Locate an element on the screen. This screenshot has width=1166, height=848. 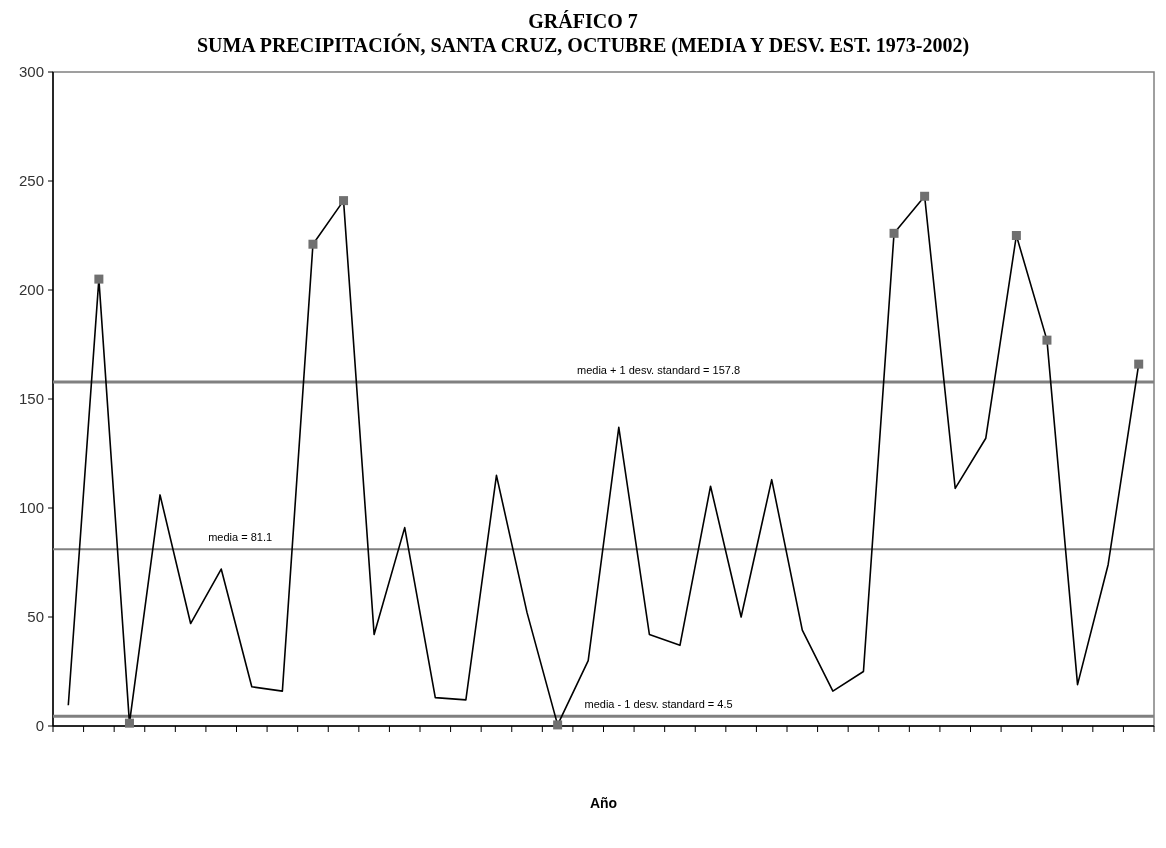
chart-subtitle: SUMA PRECIPITACIÓN, SANTA CRUZ, OCTUBRE (MEDIA Y DESV. EST. 1973-2002) is located at coordinates (583, 45).